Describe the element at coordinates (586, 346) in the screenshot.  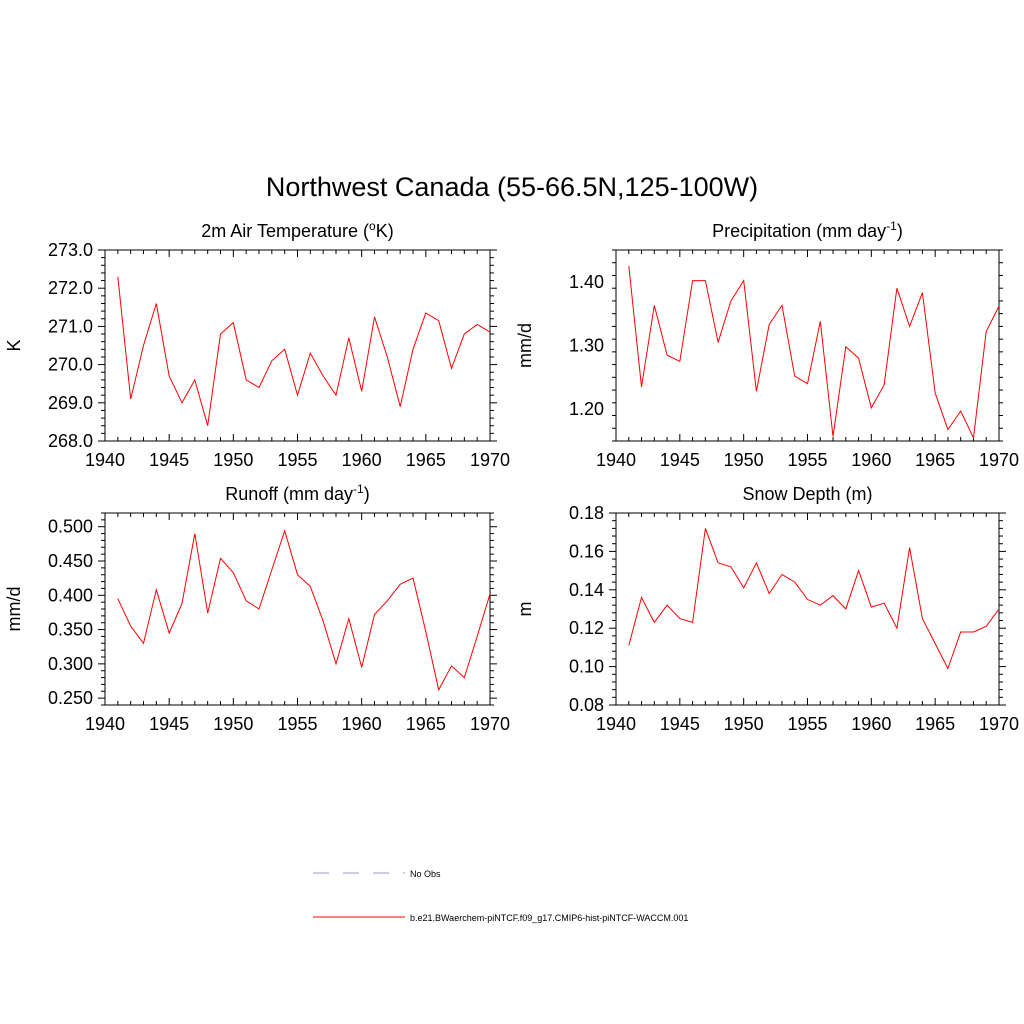
I see `y-tick-label: 1.30` at that location.